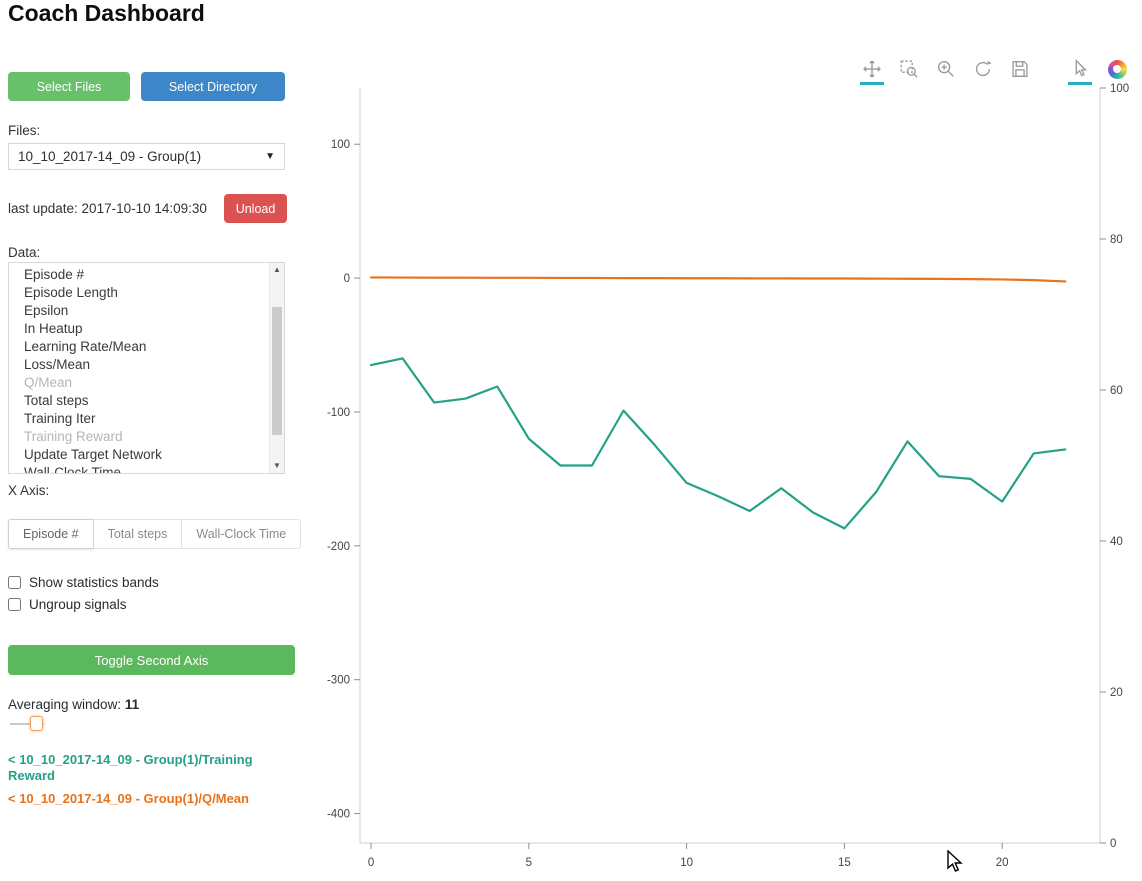  What do you see at coordinates (1117, 69) in the screenshot?
I see `bokeh-logo-icon` at bounding box center [1117, 69].